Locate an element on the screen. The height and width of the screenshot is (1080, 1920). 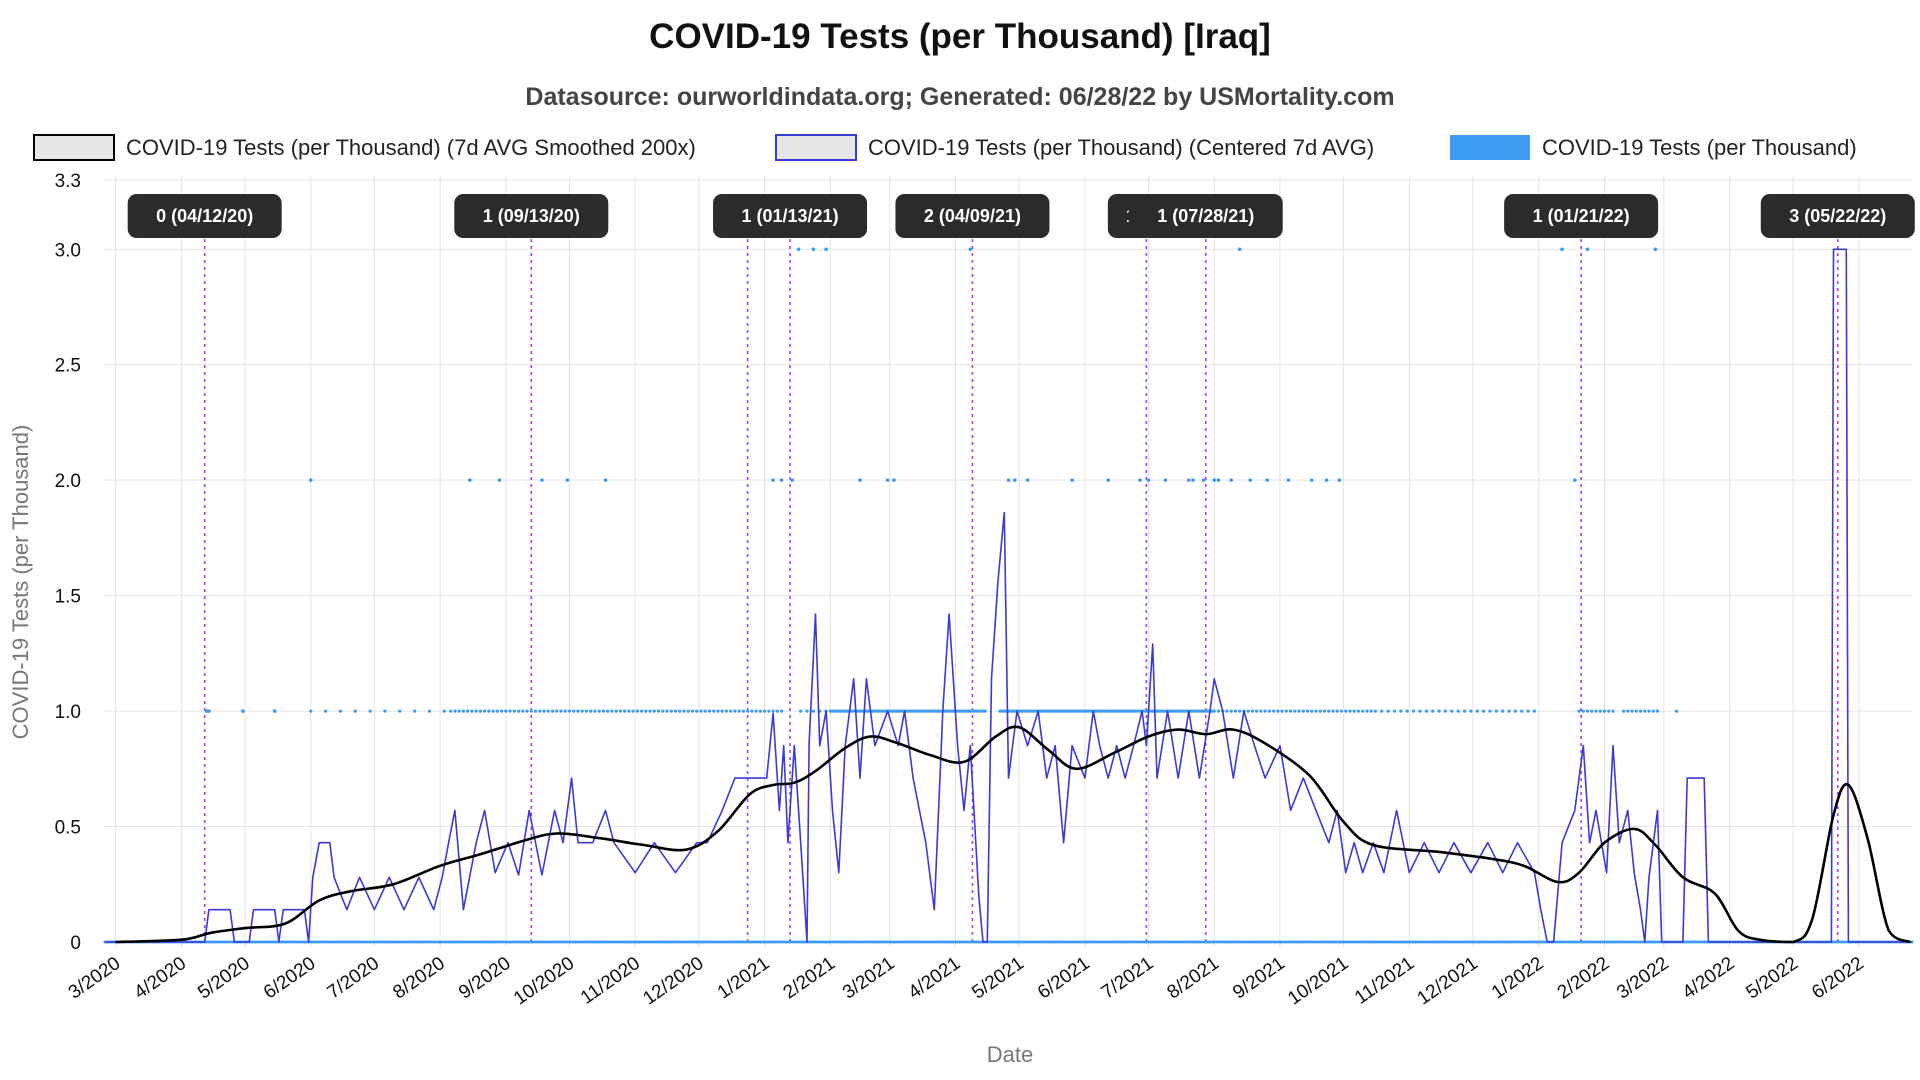
legend-swatch-centered is located at coordinates (816, 147).